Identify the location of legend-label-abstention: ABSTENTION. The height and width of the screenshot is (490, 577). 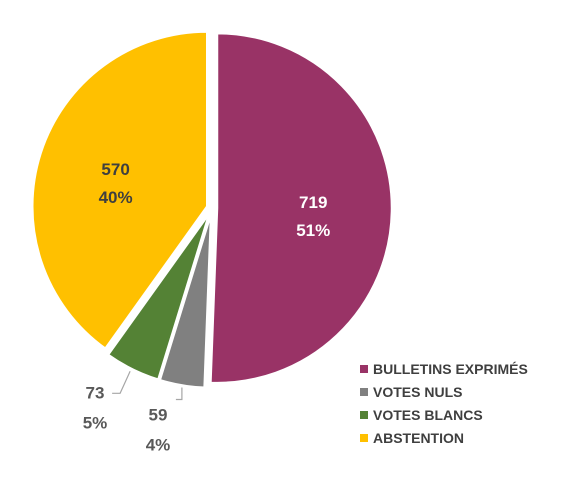
(418, 437).